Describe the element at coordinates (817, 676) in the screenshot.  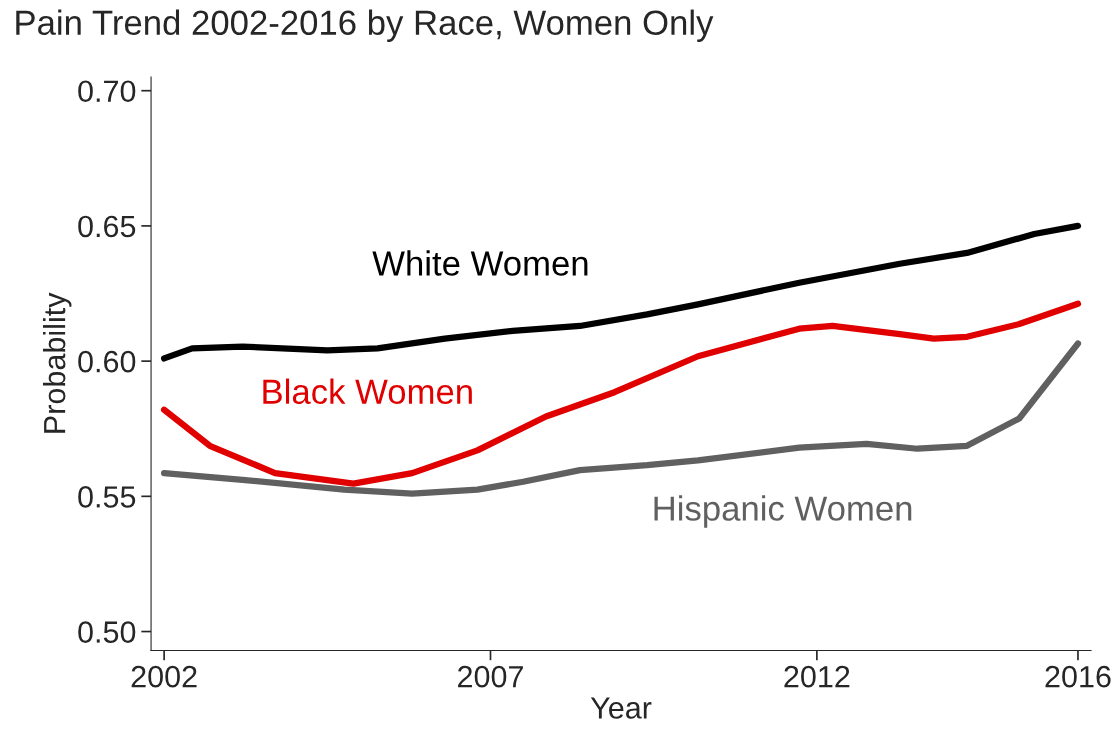
I see `x-tick-label: 2012` at that location.